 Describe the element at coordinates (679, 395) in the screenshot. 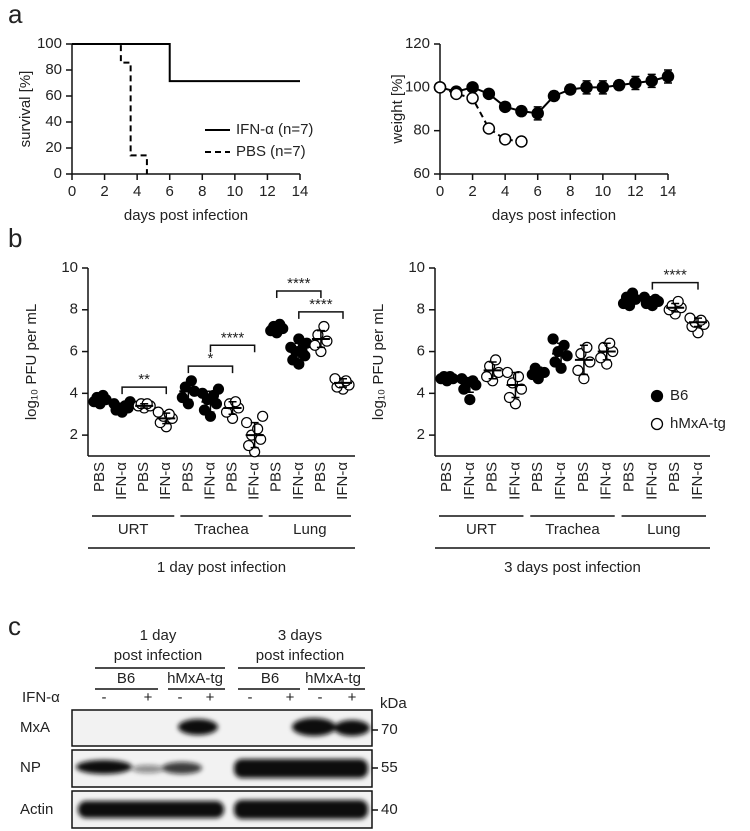

I see `legend-label: B6` at that location.